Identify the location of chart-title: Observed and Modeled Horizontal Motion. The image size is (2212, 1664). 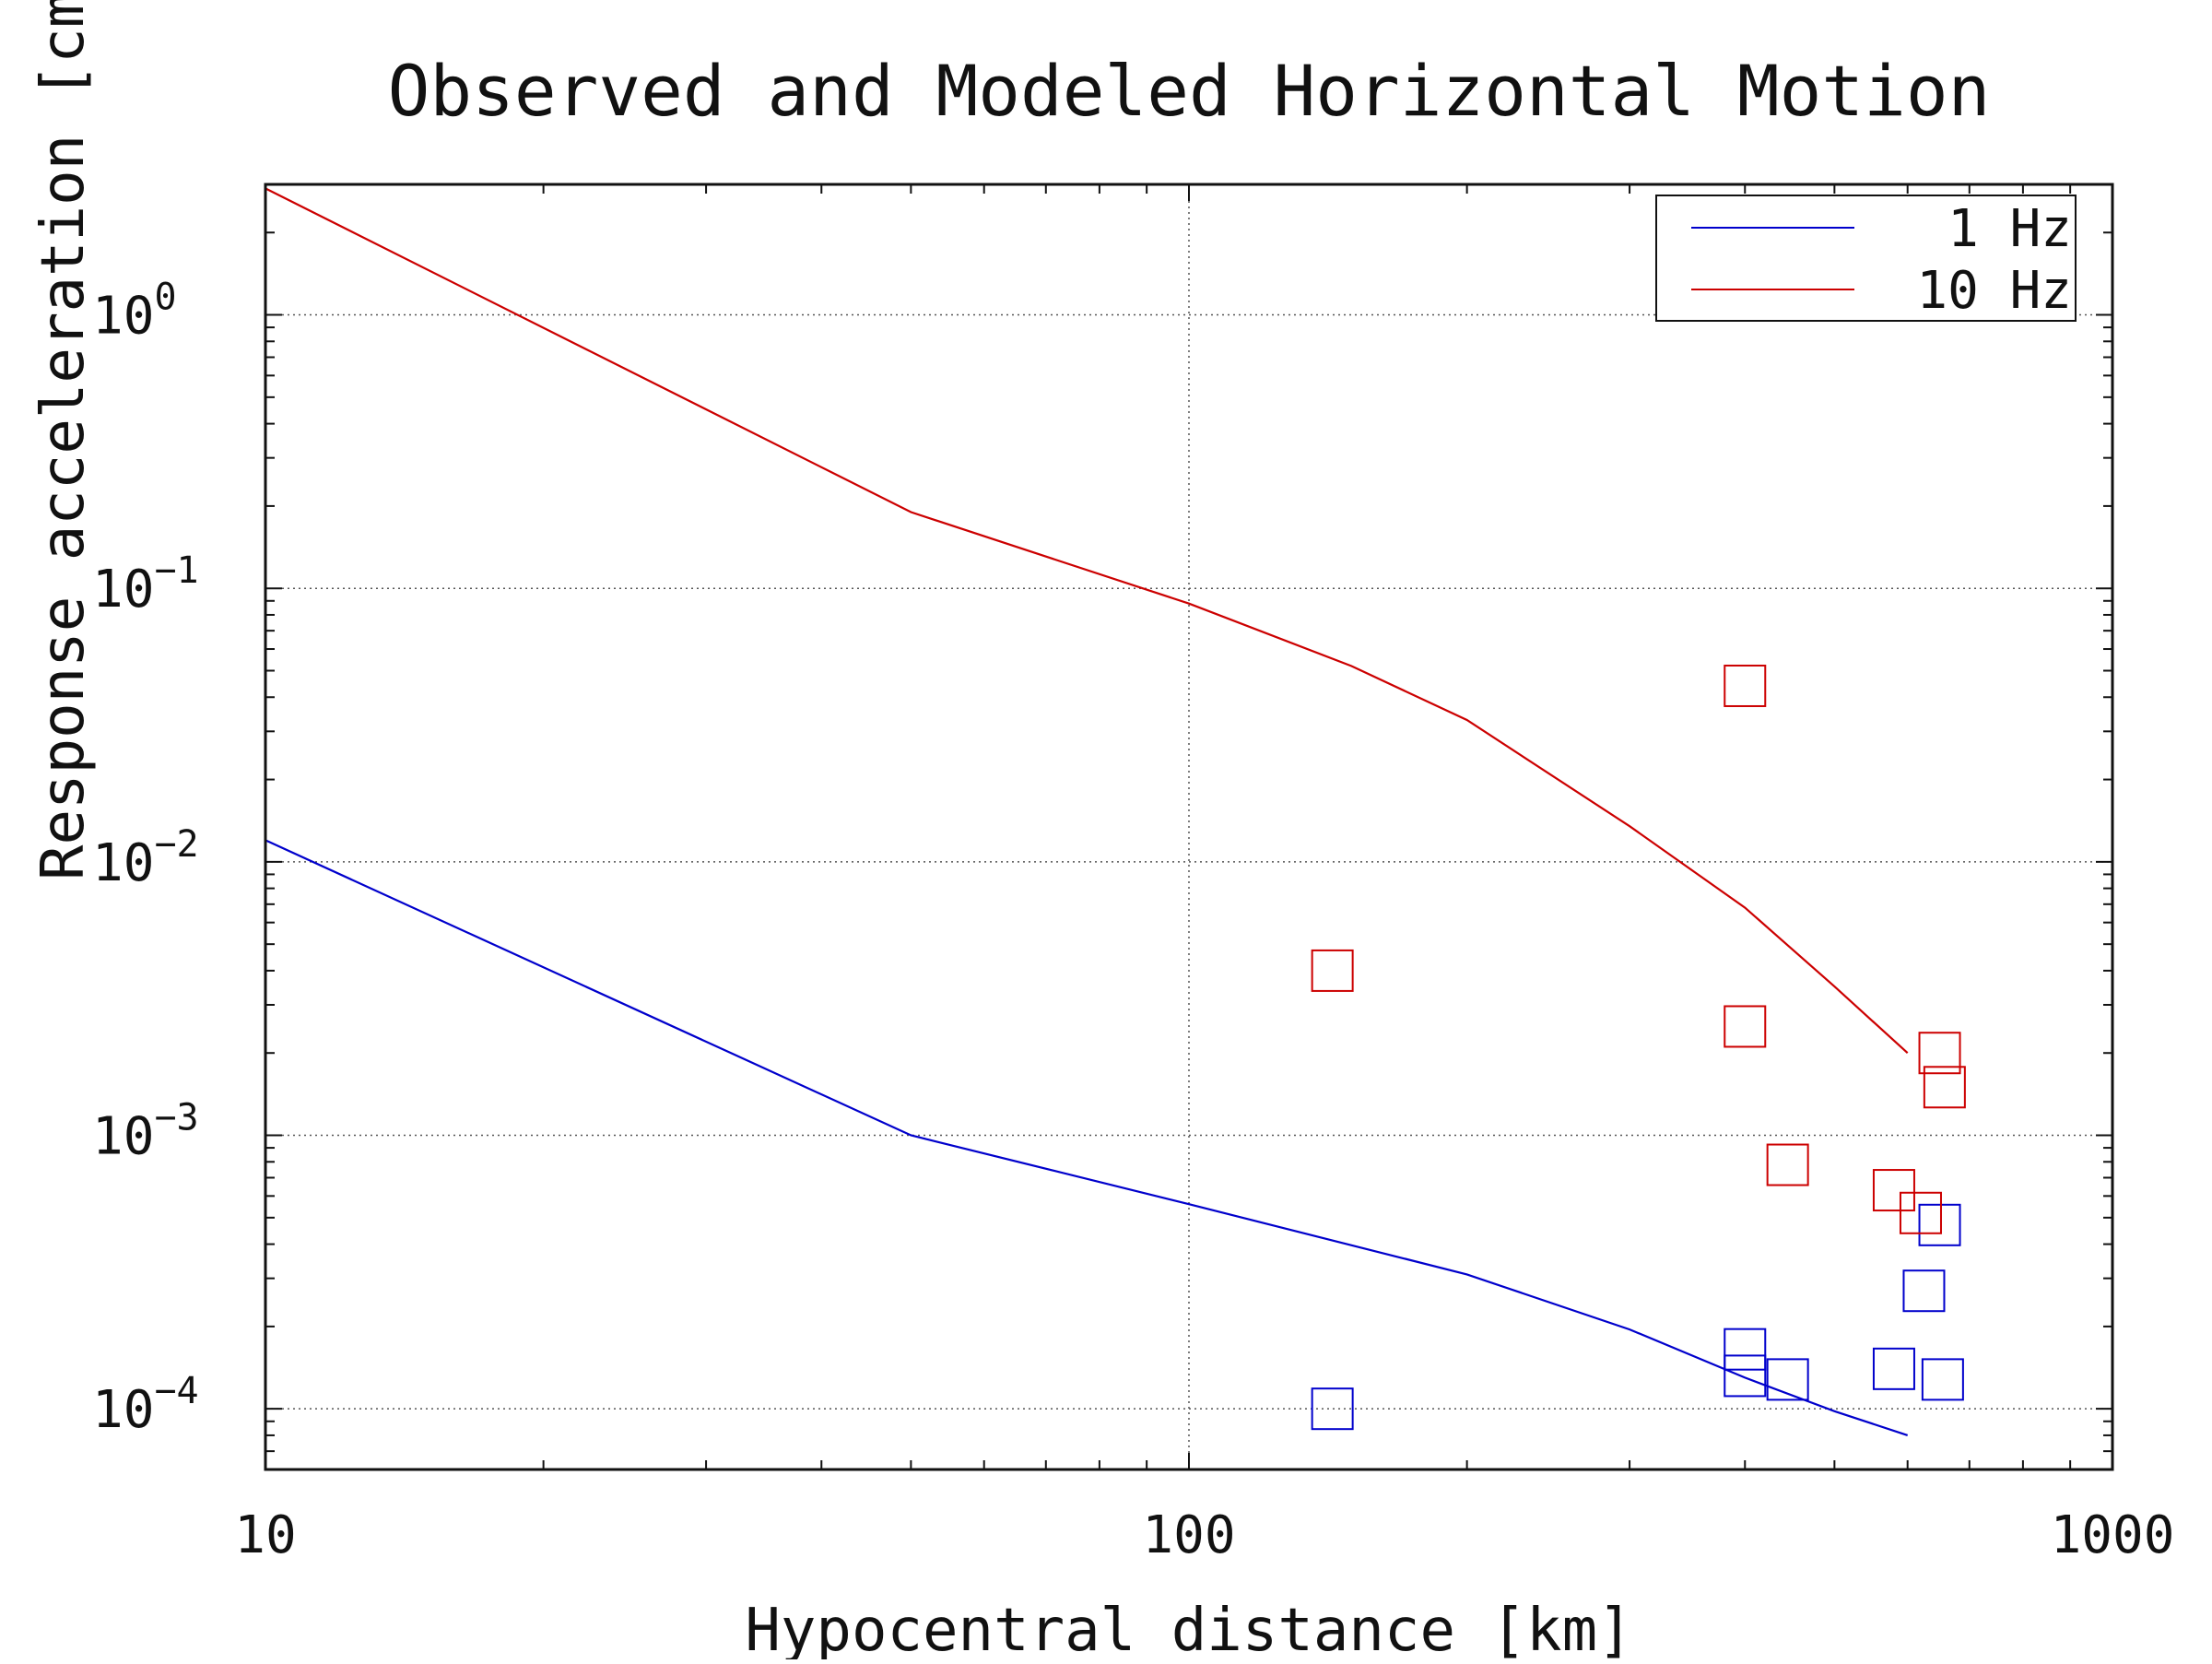
(1189, 91).